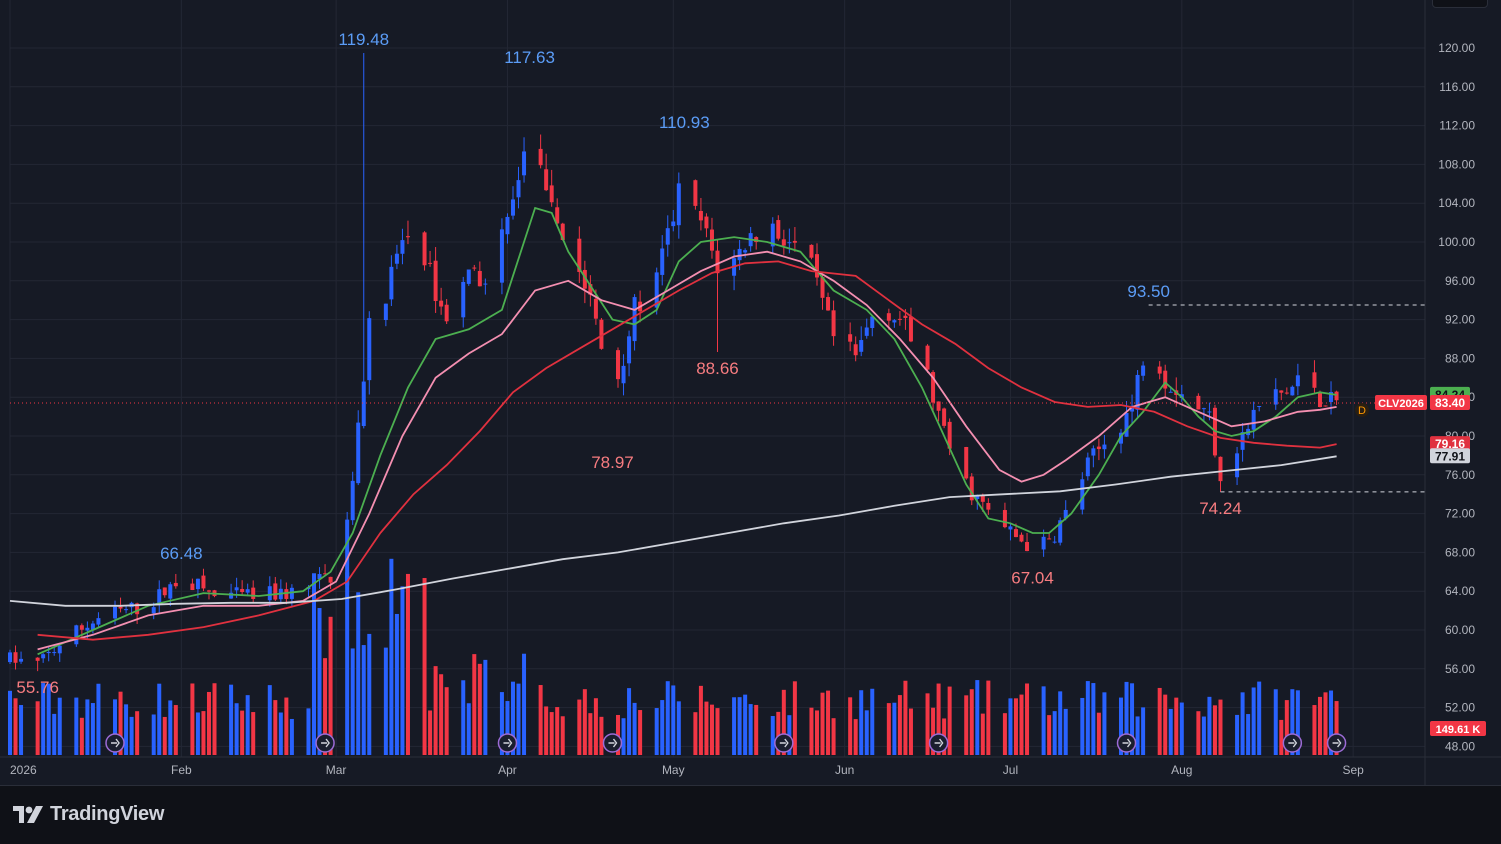 The width and height of the screenshot is (1501, 844). I want to click on interval-badge: D, so click(1362, 411).